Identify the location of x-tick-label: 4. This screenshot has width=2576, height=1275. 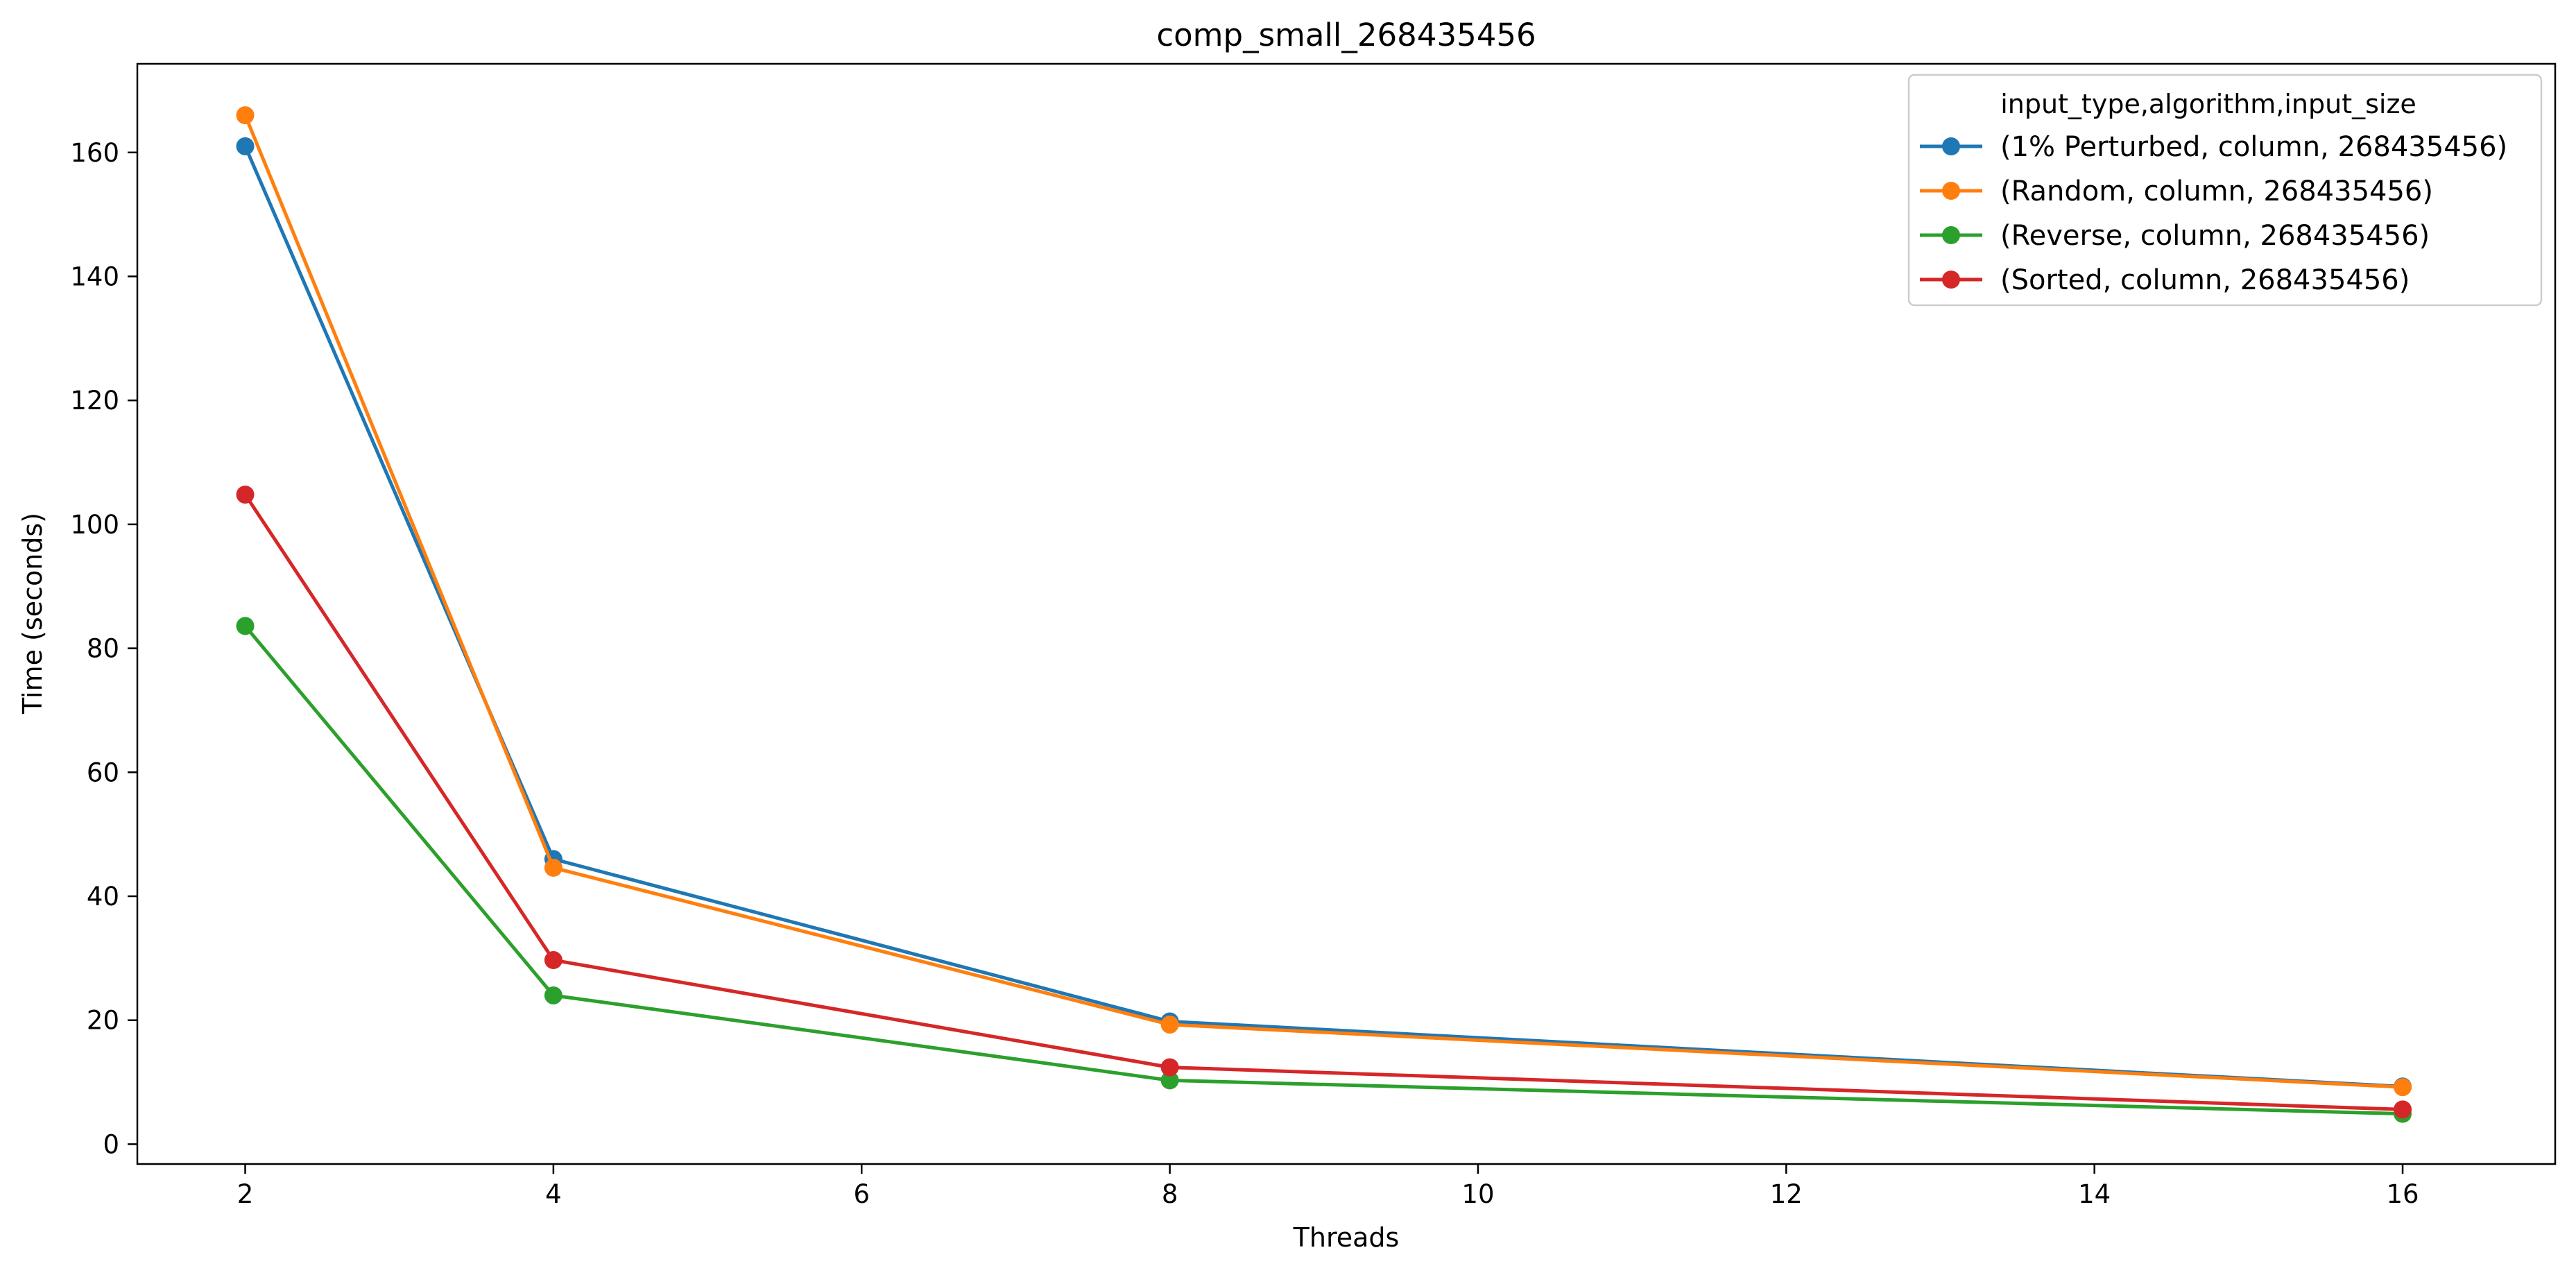
(553, 1194).